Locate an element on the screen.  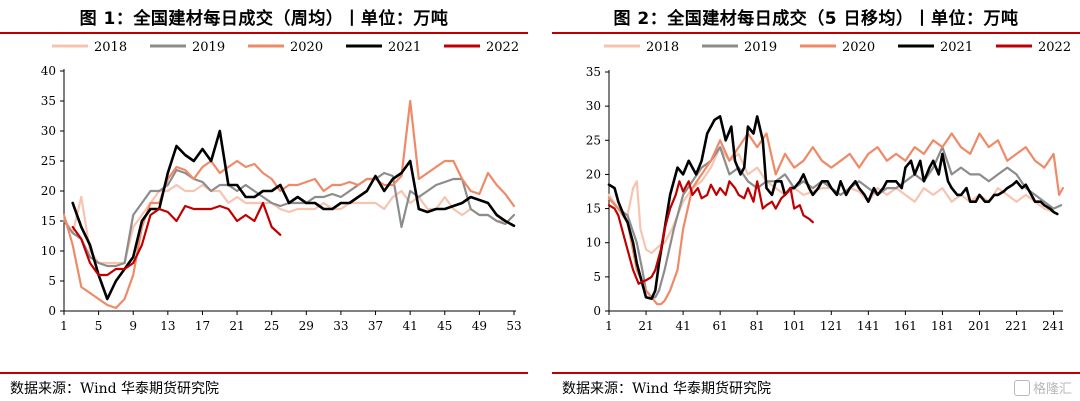
x-tick-label: 5 is located at coordinates (99, 326).